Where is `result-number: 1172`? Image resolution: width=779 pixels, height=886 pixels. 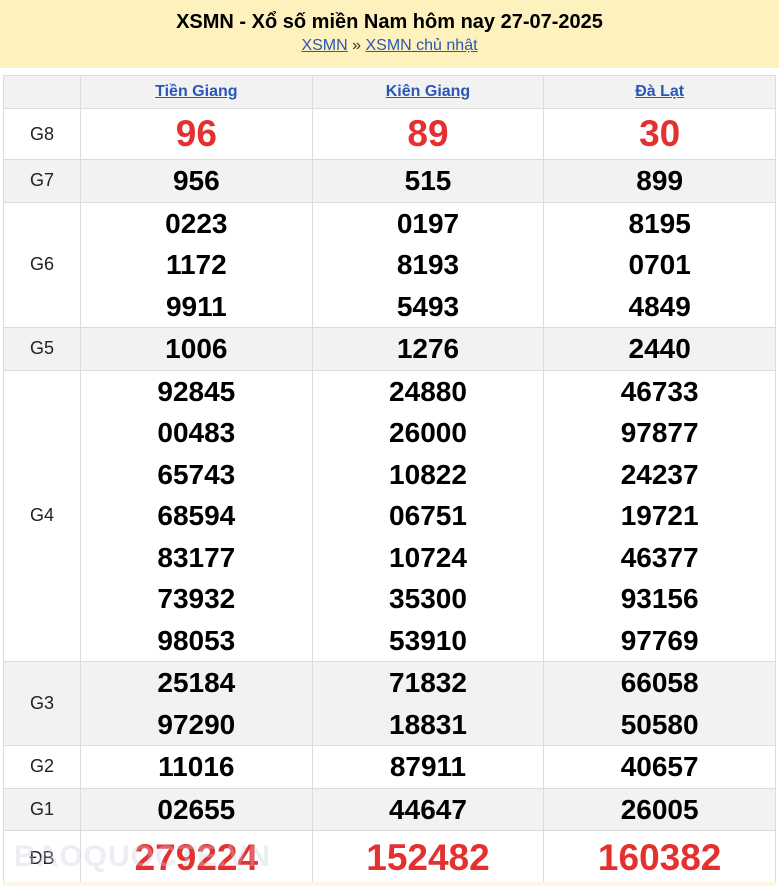 result-number: 1172 is located at coordinates (196, 264).